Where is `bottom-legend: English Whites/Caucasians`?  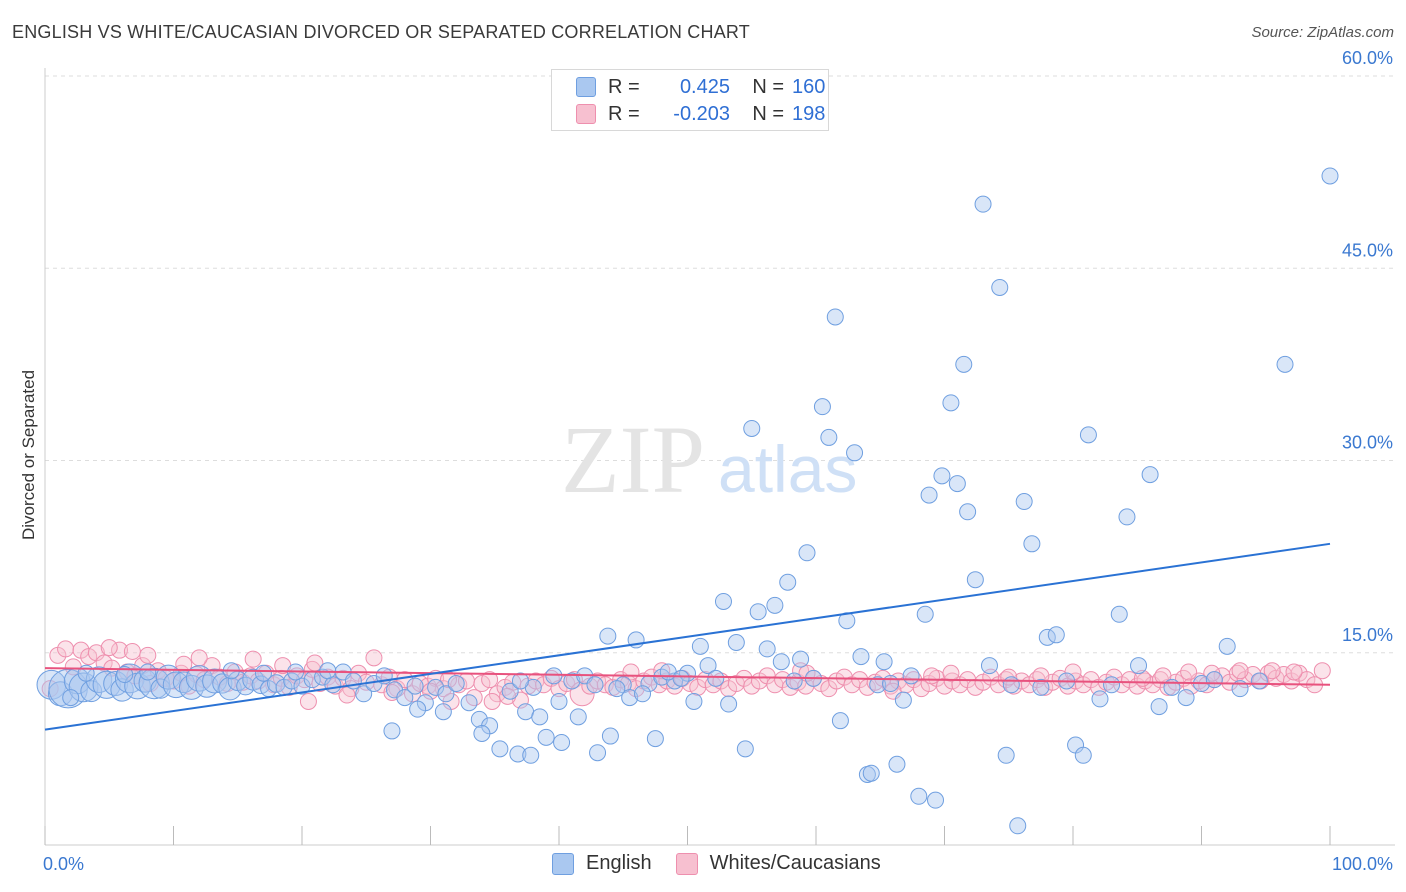 bottom-legend: English Whites/Caucasians is located at coordinates (728, 863).